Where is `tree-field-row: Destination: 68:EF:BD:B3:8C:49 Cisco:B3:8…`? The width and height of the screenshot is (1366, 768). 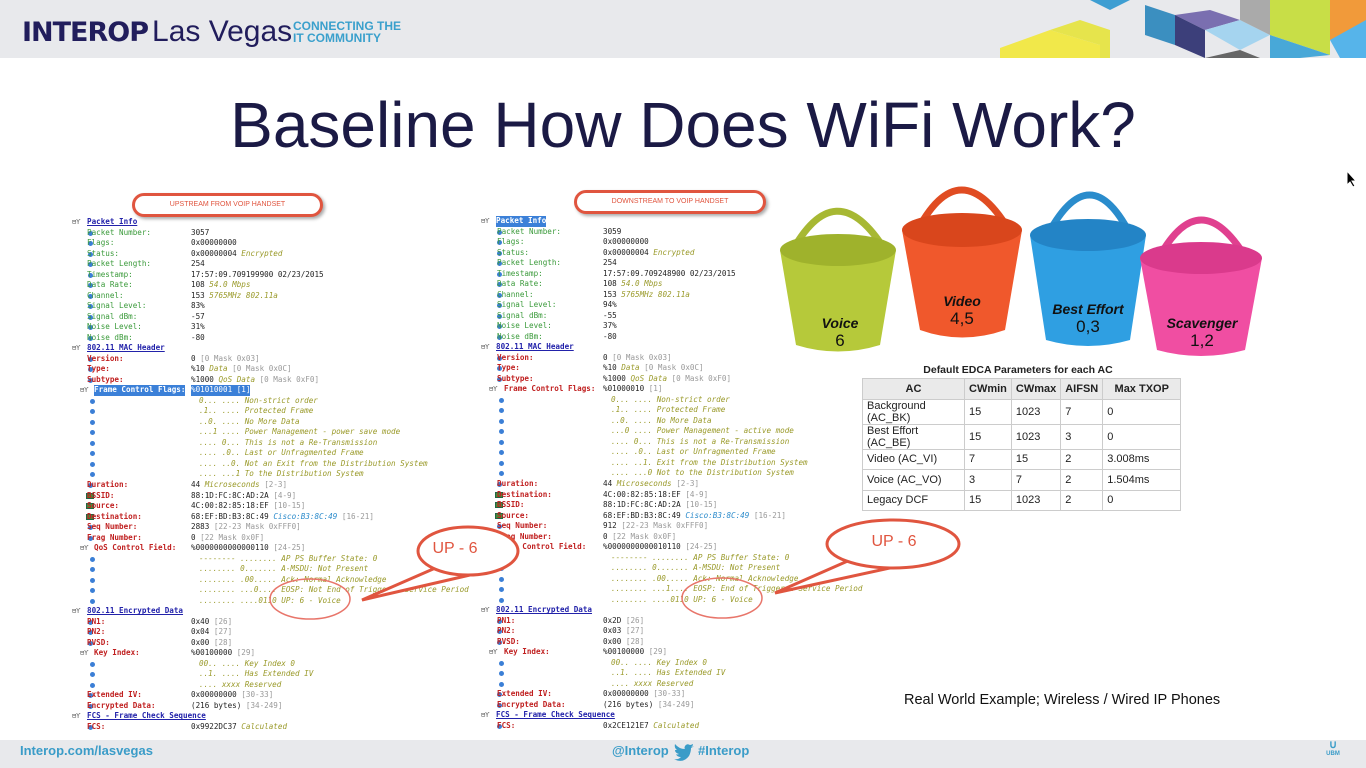
tree-field-row: Destination: 68:EF:BD:B3:8C:49 Cisco:B3:8… is located at coordinates (272, 517).